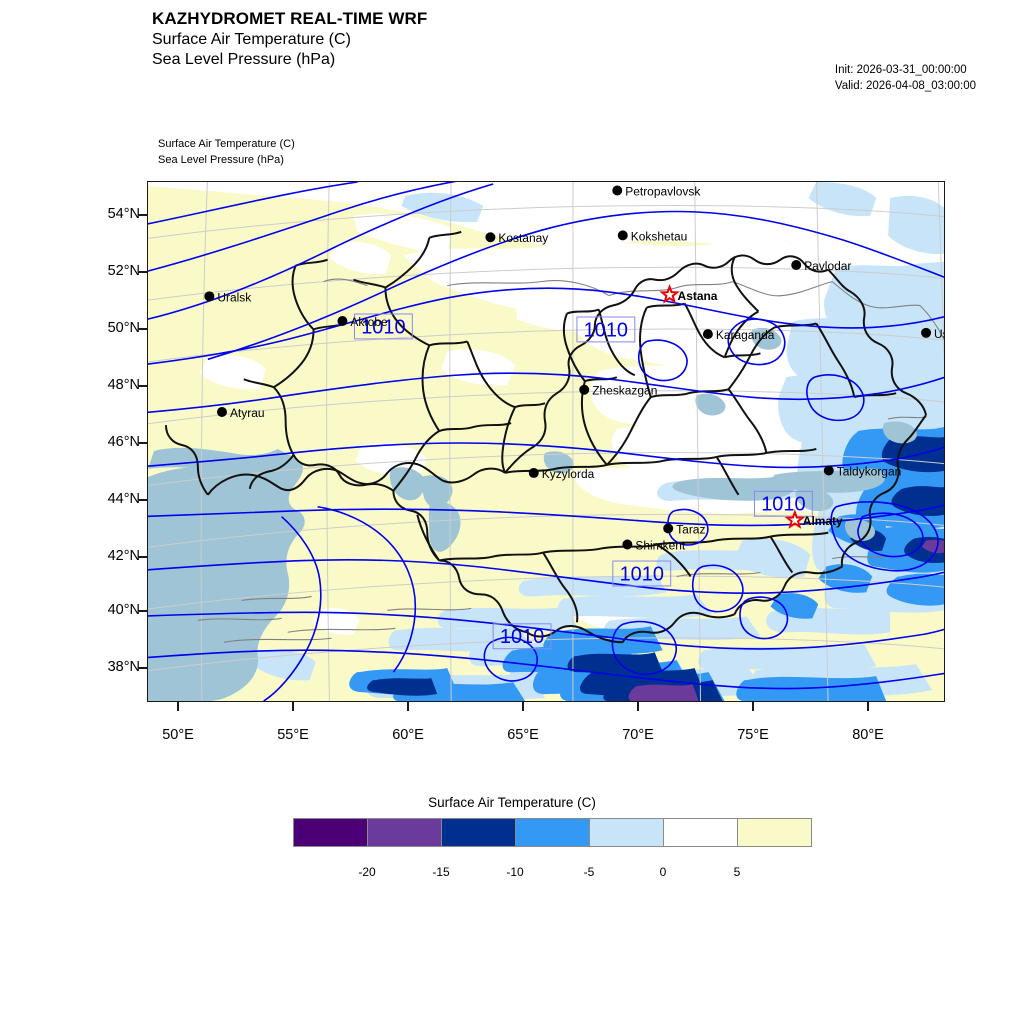 The width and height of the screenshot is (1024, 1024). What do you see at coordinates (369, 322) in the screenshot?
I see `city-label: Aktobe` at bounding box center [369, 322].